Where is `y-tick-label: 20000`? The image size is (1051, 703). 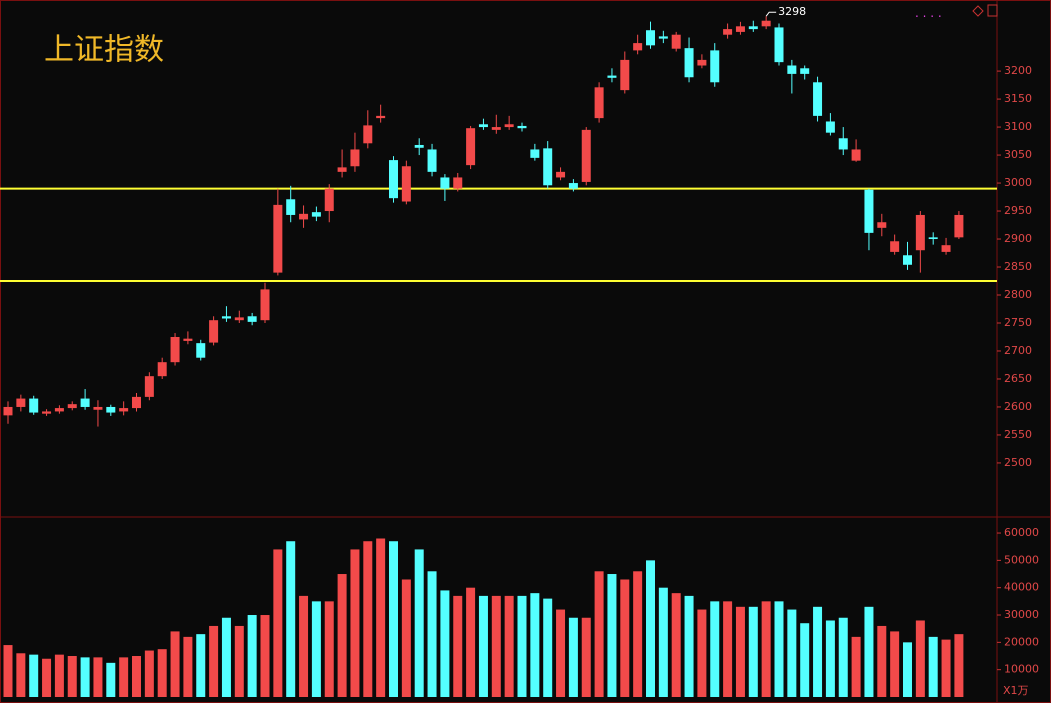 y-tick-label: 20000 is located at coordinates (1021, 641).